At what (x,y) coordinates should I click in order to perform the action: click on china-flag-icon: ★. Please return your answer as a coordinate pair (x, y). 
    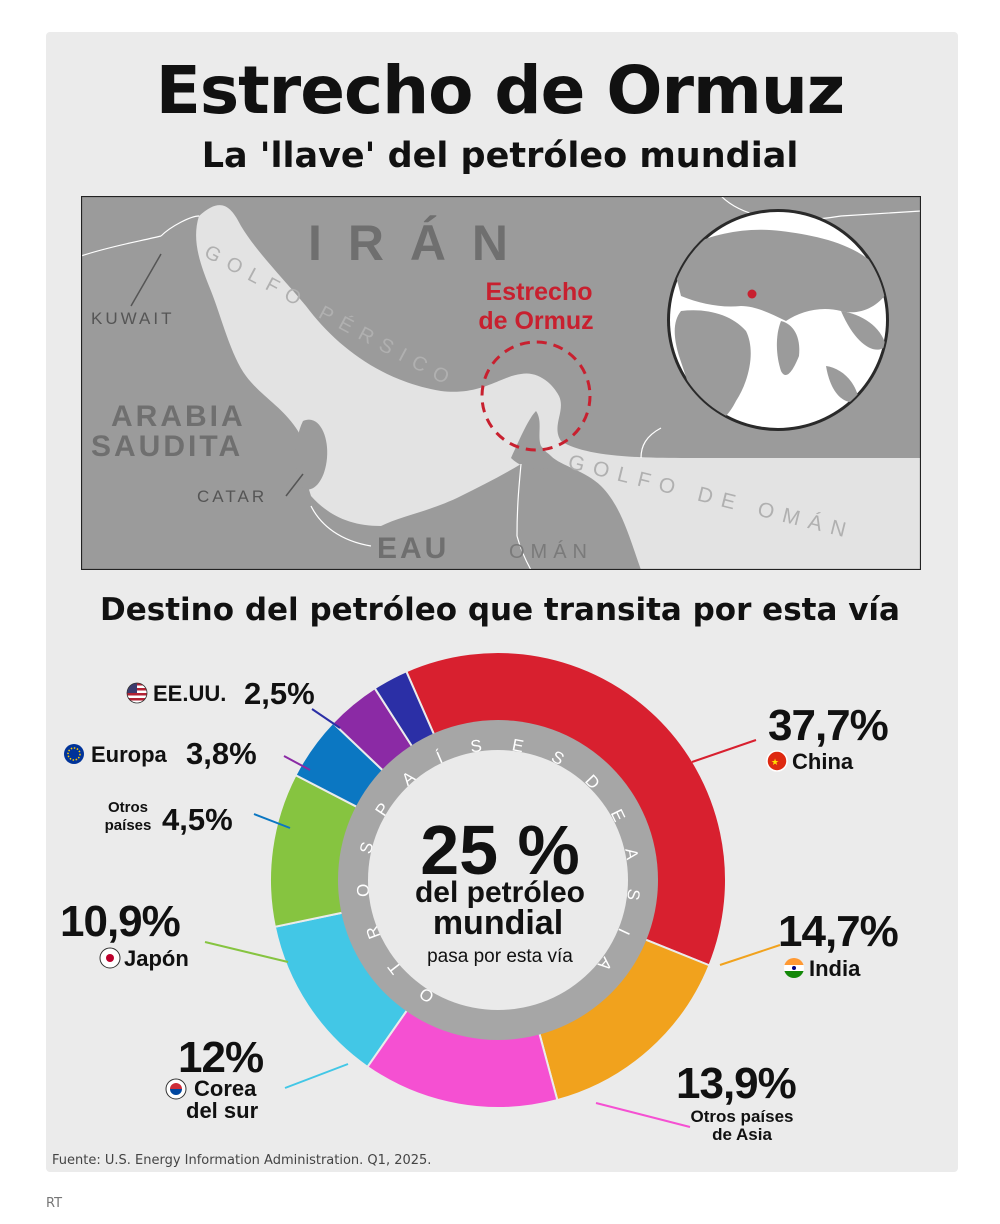
    Looking at the image, I should click on (777, 761).